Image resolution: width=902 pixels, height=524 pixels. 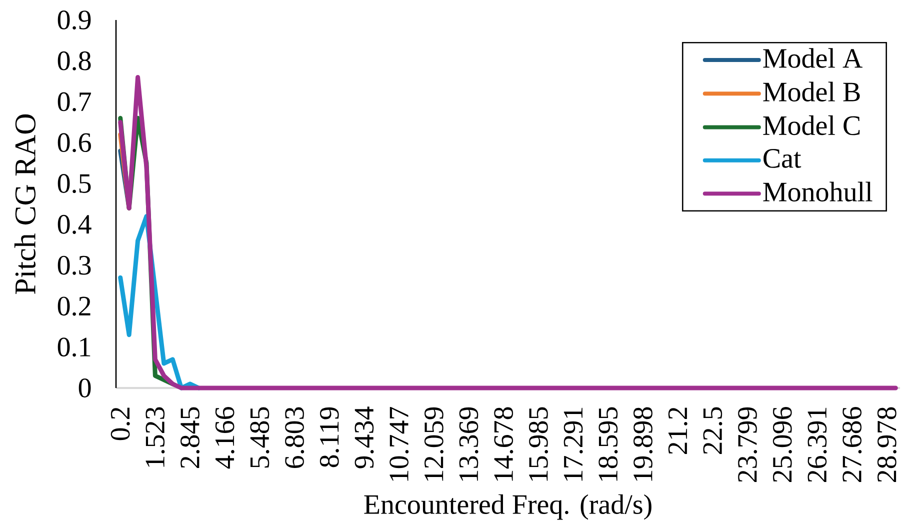 I want to click on y-tick-label: 0.7, so click(x=74, y=102).